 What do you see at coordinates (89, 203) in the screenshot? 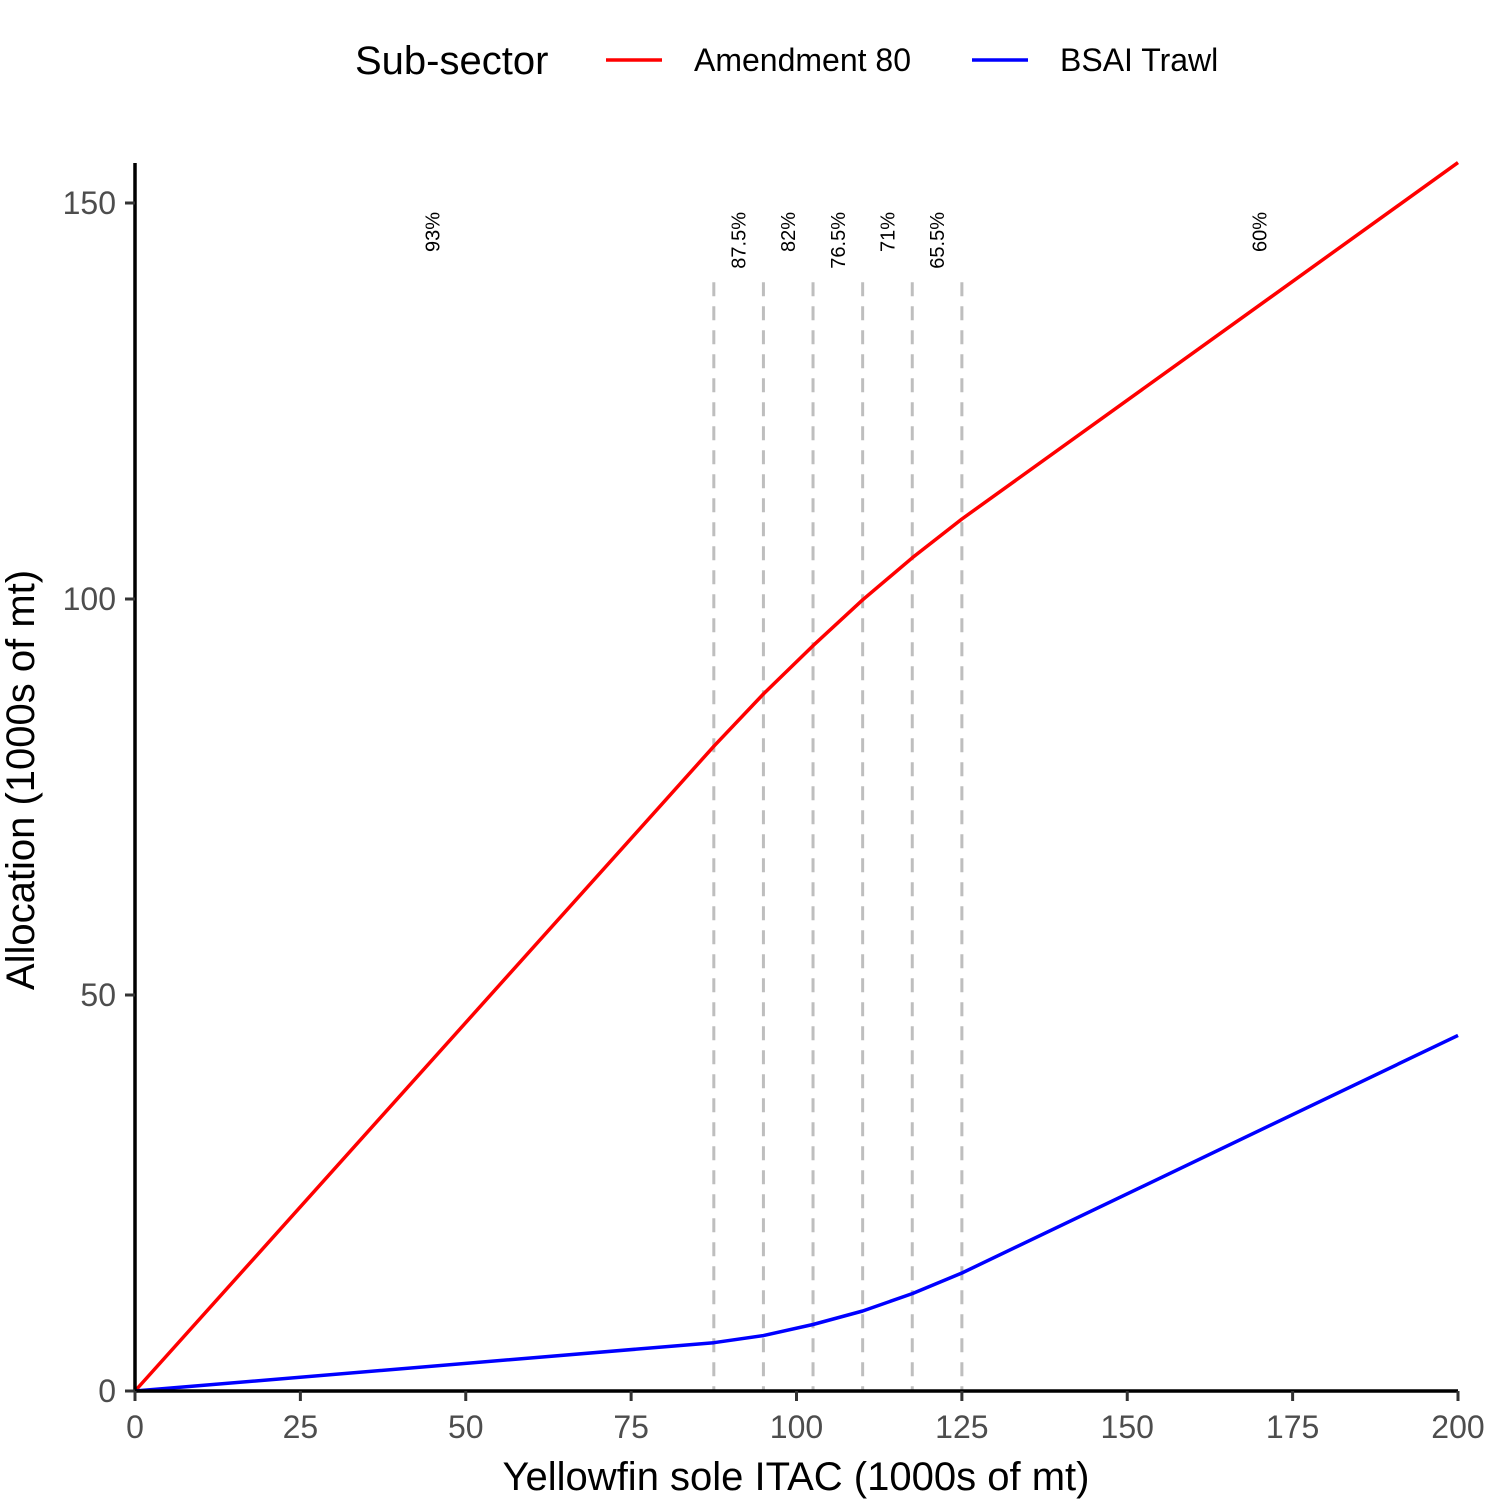
I see `y-tick-label: 150` at bounding box center [89, 203].